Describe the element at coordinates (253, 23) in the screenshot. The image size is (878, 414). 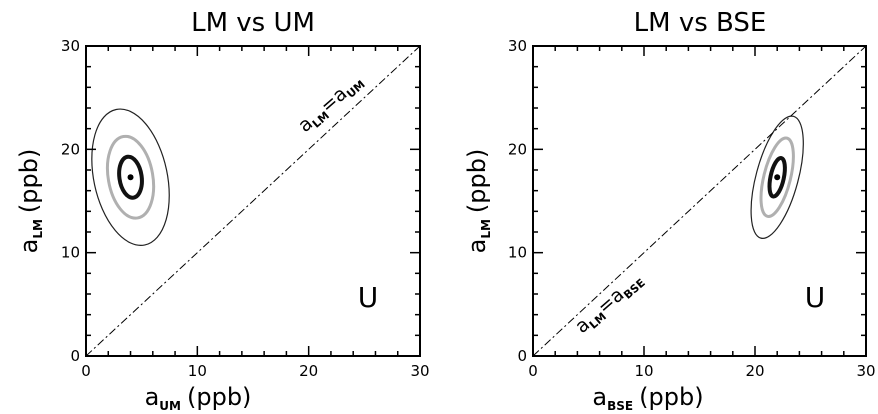
I see `chart-title: LM vs UM` at that location.